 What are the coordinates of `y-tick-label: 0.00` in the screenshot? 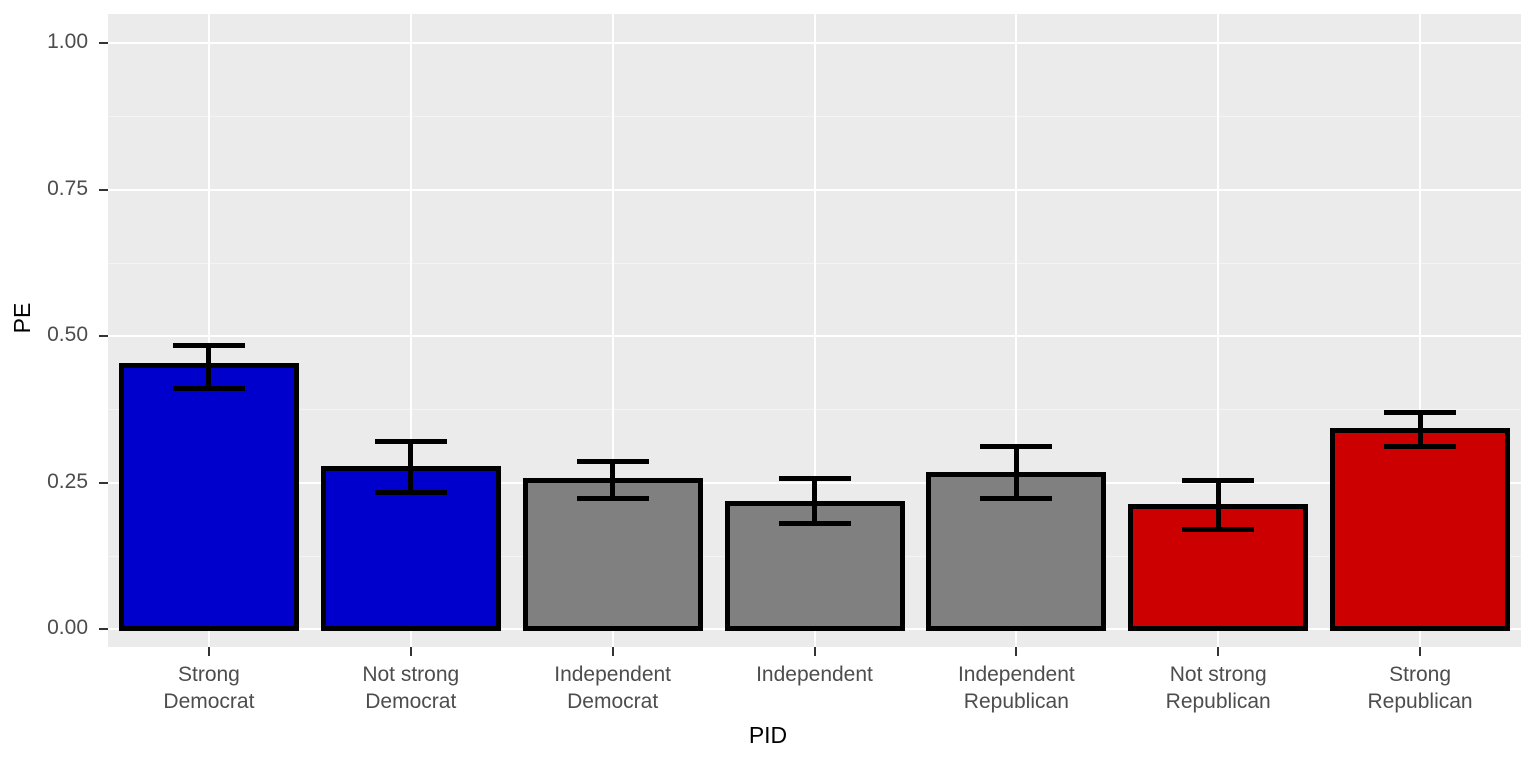 It's located at (67, 627).